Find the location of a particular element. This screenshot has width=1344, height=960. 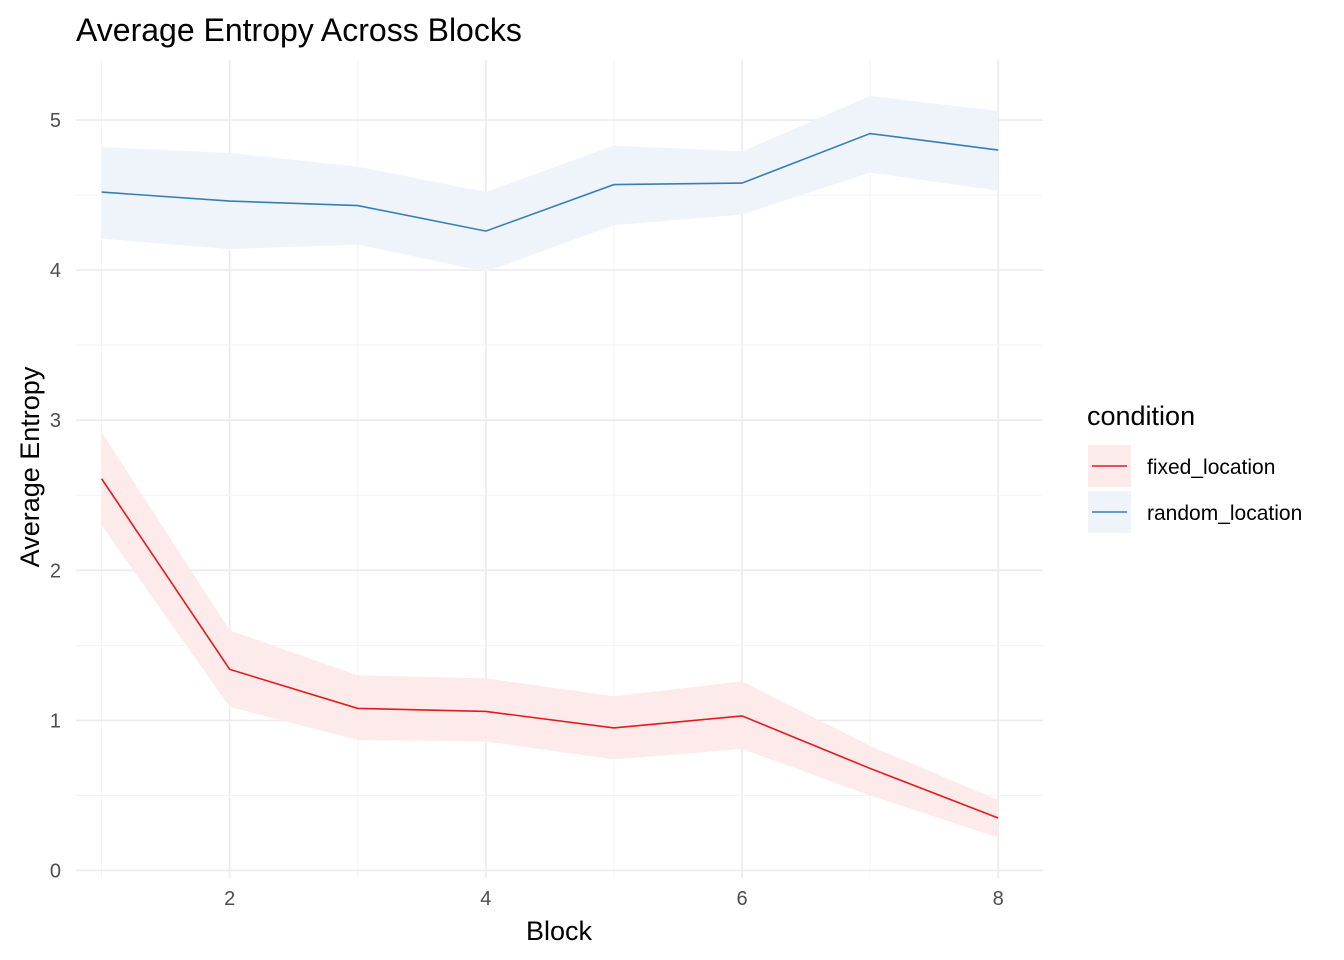

legend: condition fixed_location random_location is located at coordinates (1194, 467).